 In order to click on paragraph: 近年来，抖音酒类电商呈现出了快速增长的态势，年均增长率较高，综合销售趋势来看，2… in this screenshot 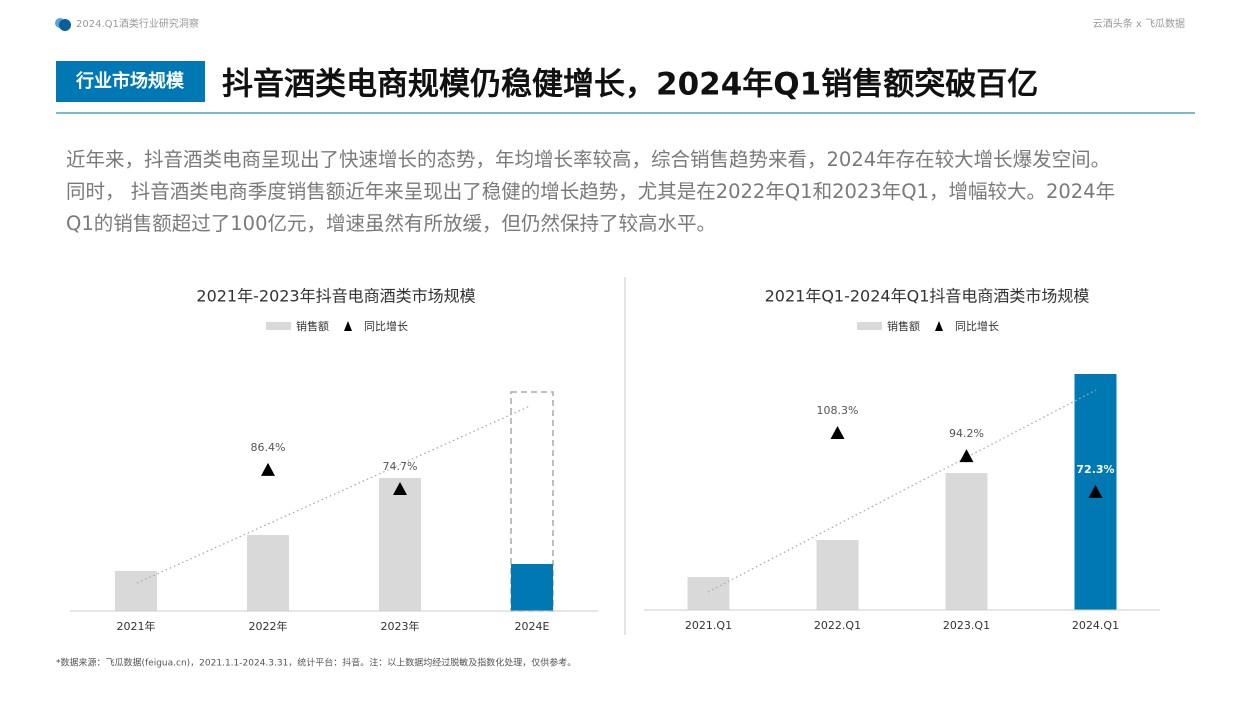, I will do `click(651, 192)`.